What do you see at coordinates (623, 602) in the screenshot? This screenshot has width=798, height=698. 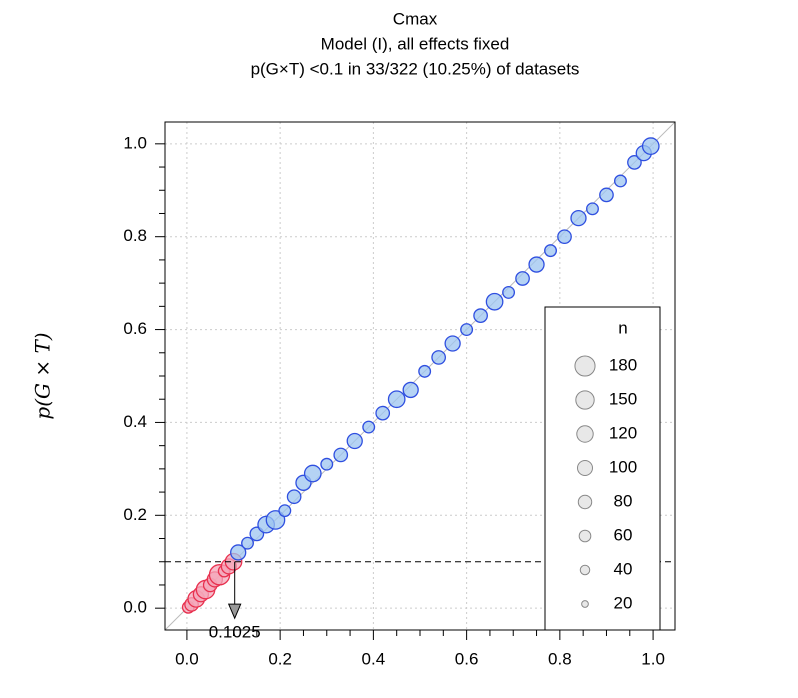 I see `legend-label: 20` at bounding box center [623, 602].